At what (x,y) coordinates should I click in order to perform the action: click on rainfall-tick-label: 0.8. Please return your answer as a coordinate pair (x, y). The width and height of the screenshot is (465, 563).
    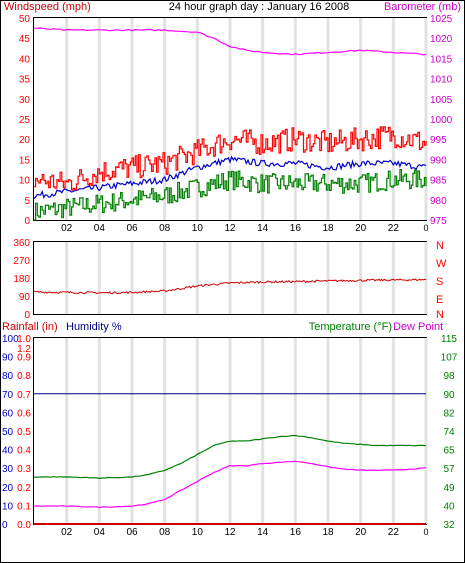
    Looking at the image, I should click on (24, 376).